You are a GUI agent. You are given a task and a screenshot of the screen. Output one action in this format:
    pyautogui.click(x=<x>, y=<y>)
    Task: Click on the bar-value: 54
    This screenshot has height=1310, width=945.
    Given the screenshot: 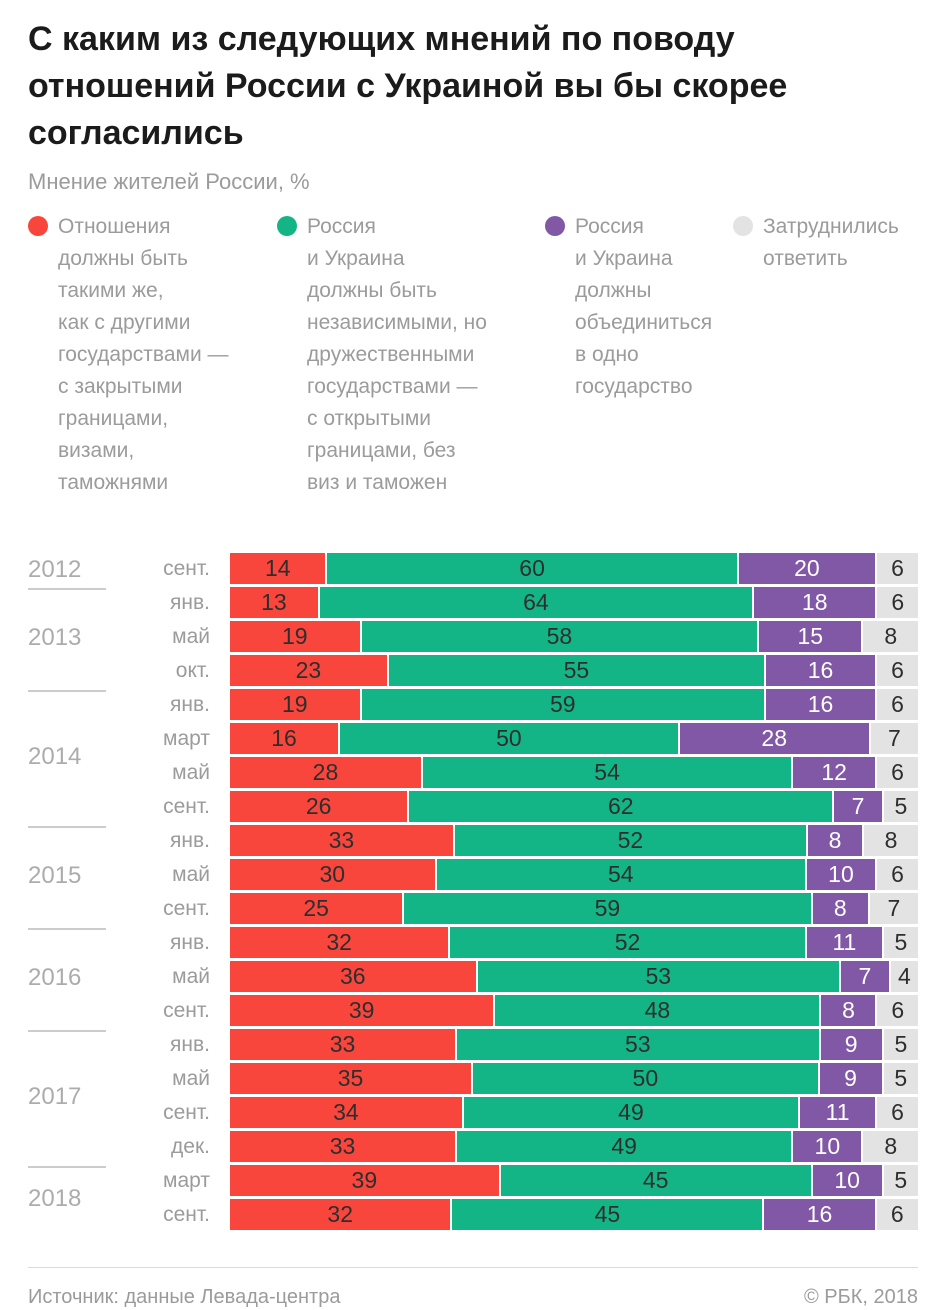 What is the action you would take?
    pyautogui.click(x=620, y=874)
    